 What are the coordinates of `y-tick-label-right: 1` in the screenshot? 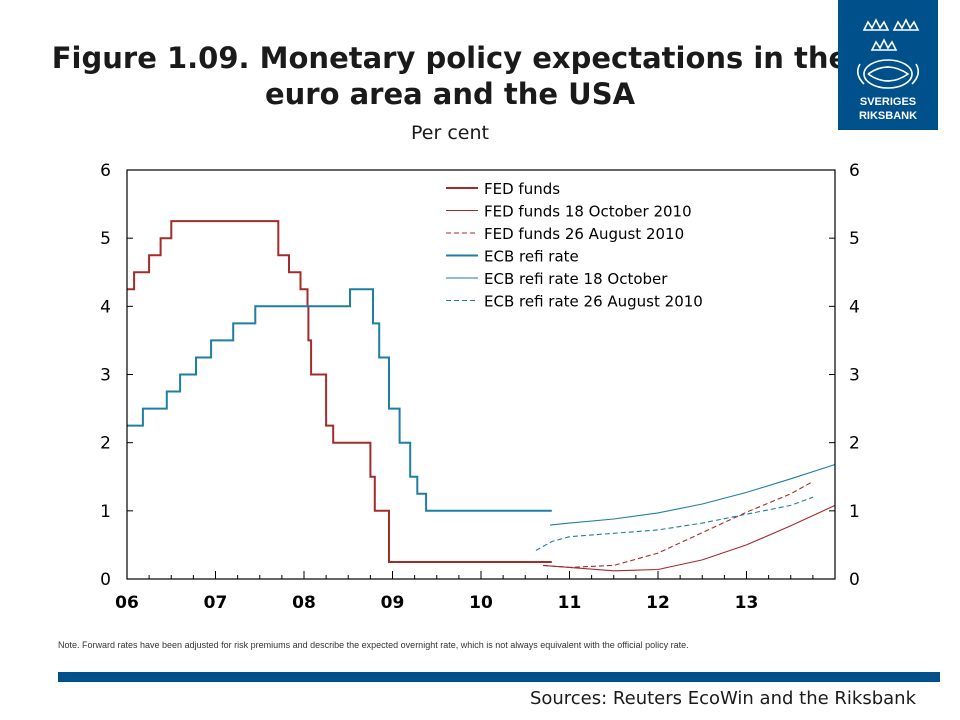 It's located at (854, 512).